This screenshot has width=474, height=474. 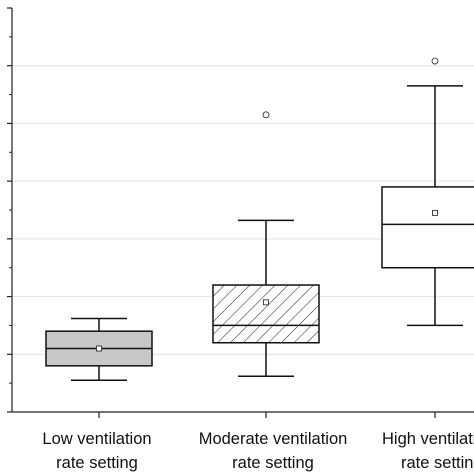 What do you see at coordinates (428, 439) in the screenshot?
I see `category-label-high-line1: High ventilation` at bounding box center [428, 439].